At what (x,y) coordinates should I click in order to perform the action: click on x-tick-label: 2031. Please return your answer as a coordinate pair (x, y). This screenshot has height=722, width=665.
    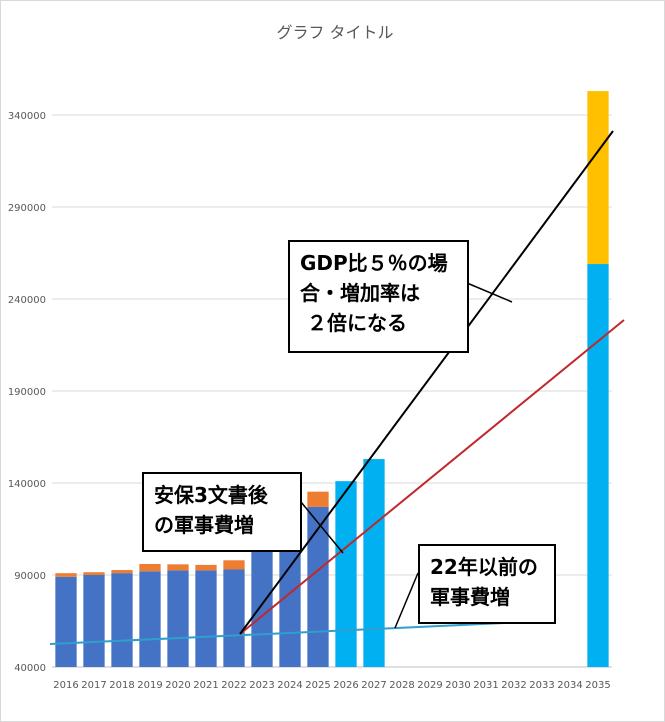
    Looking at the image, I should click on (485, 685).